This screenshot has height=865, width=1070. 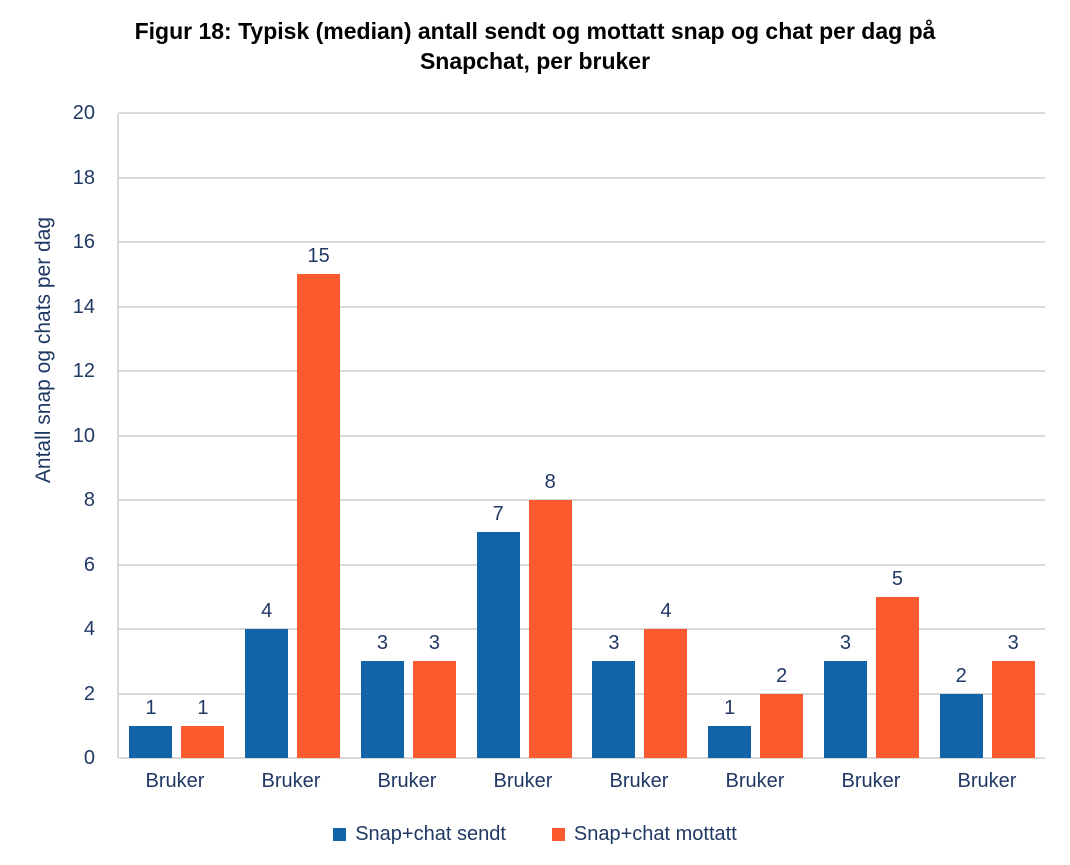 What do you see at coordinates (961, 711) in the screenshot?
I see `bar-sent: 2` at bounding box center [961, 711].